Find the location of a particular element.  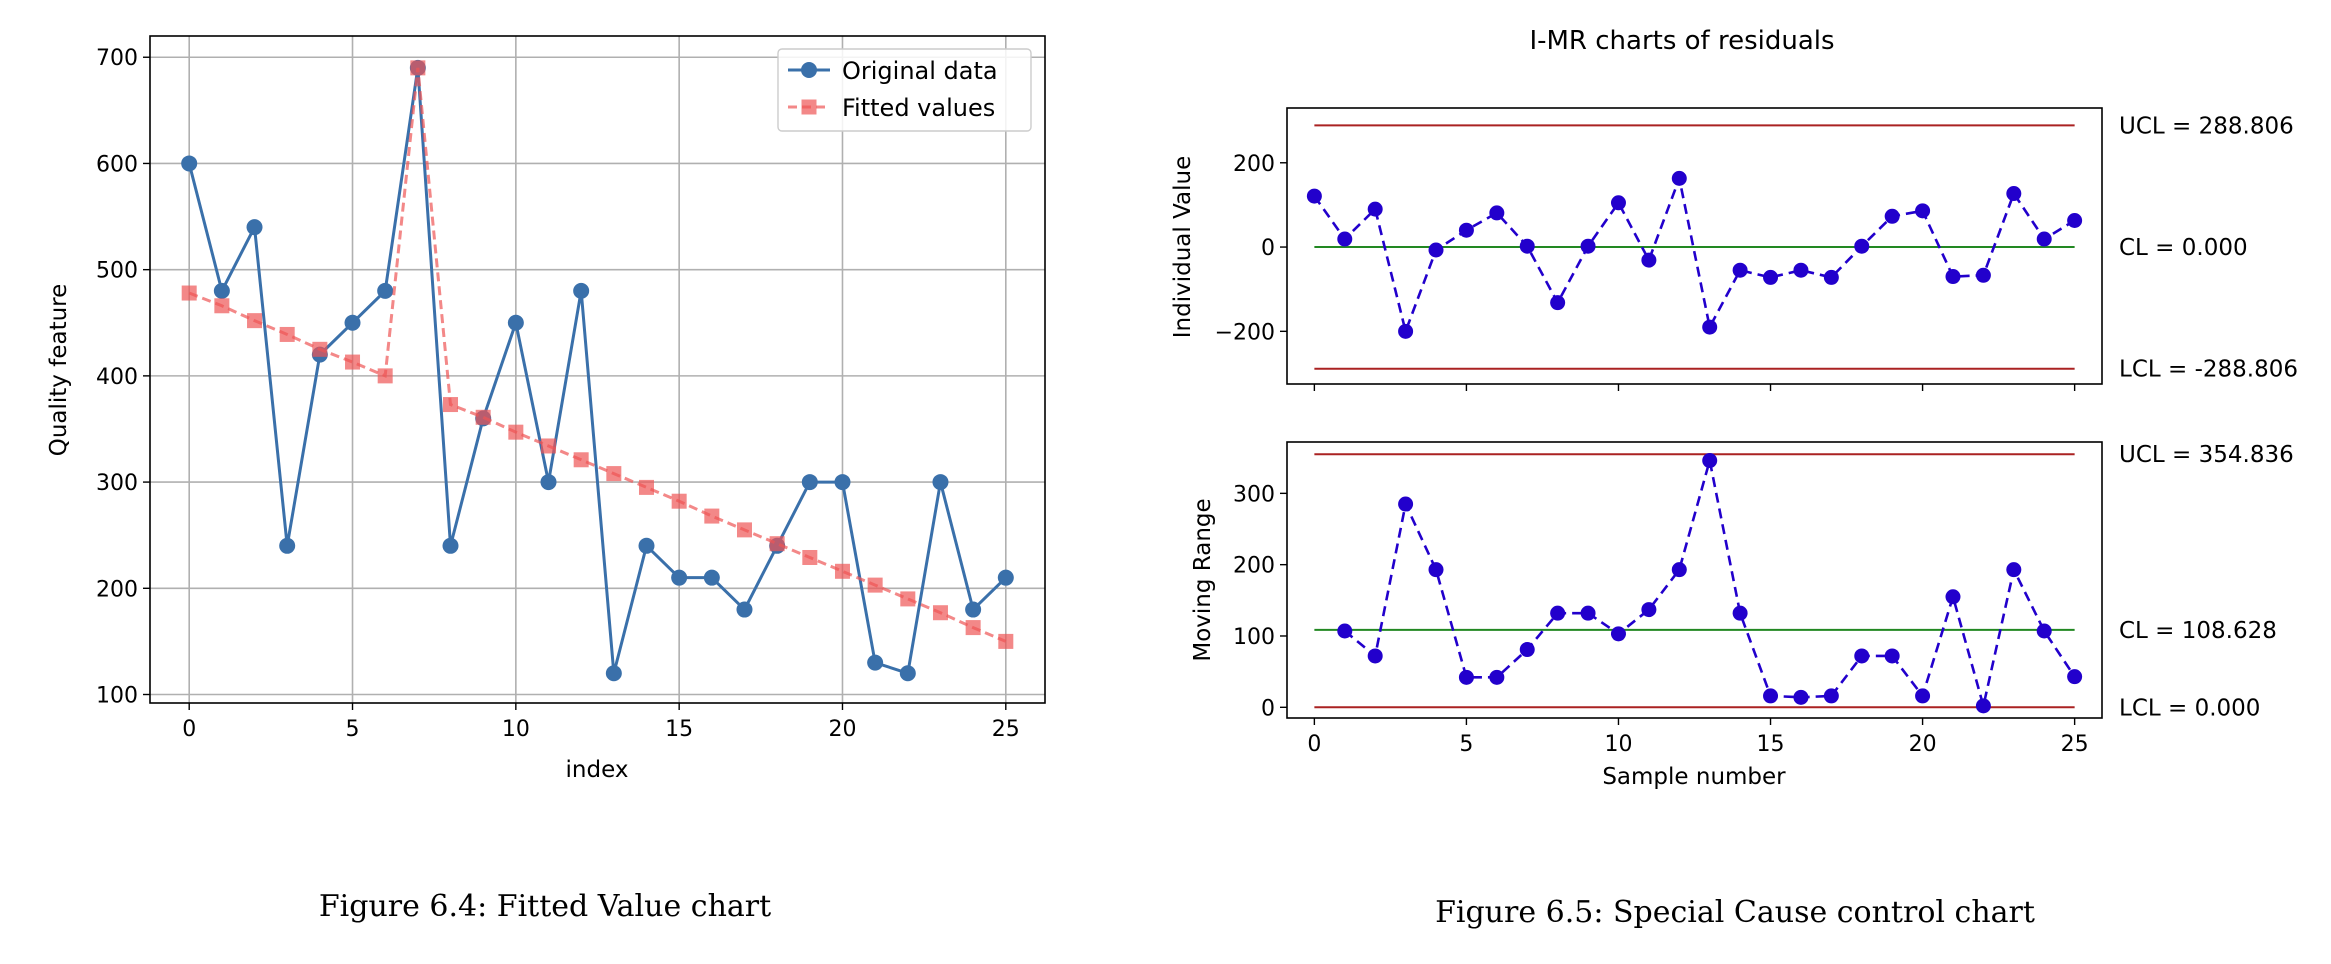

left-y-tick-label: 200 is located at coordinates (117, 589).